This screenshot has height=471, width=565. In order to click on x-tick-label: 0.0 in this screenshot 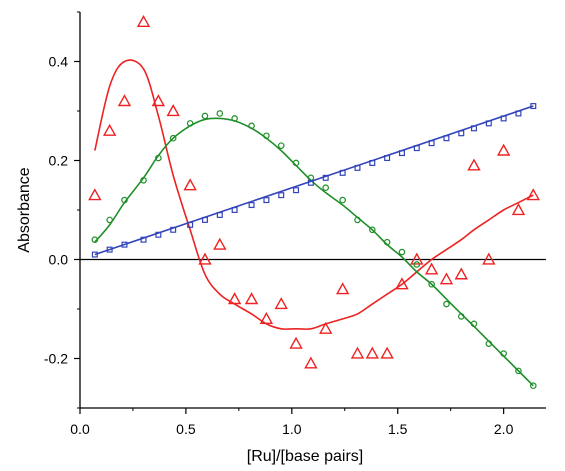, I will do `click(80, 429)`.